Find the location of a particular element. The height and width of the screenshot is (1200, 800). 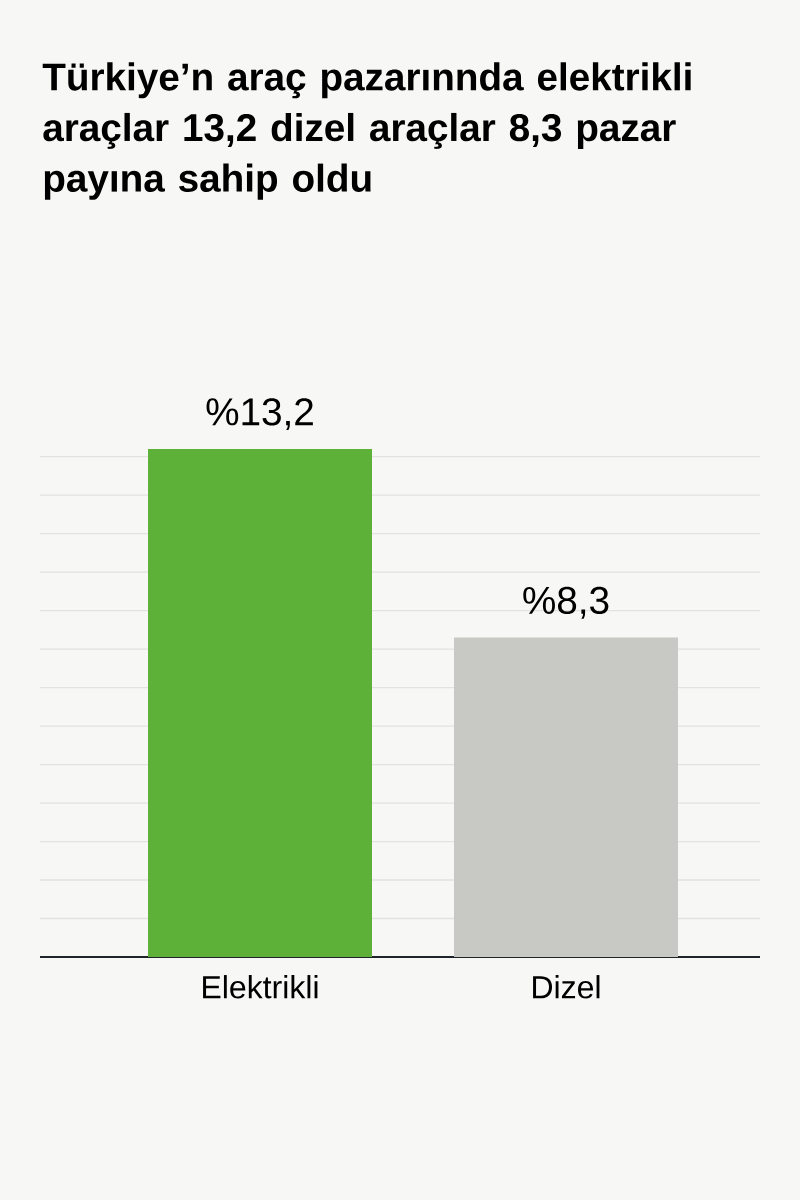

data-label: %8,3 is located at coordinates (566, 602).